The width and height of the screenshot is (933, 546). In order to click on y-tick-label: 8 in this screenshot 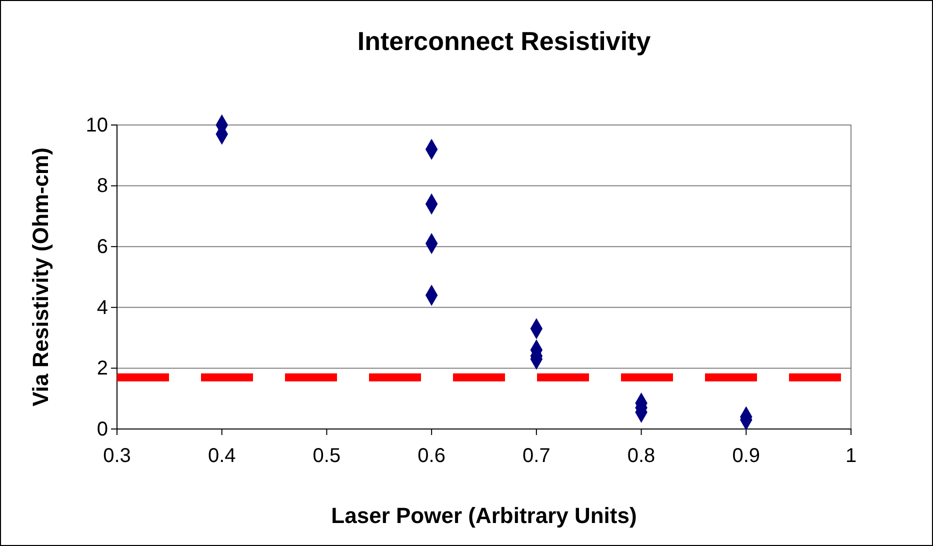, I will do `click(102, 186)`.